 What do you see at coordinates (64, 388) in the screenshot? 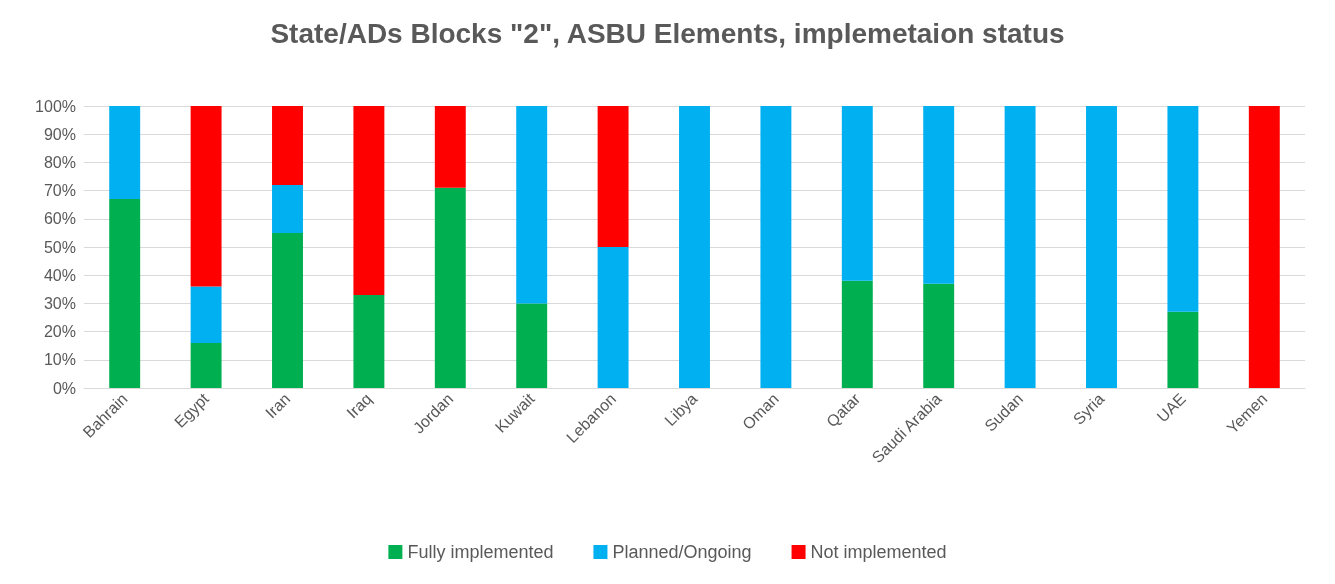
I see `y-tick-label: 0%` at bounding box center [64, 388].